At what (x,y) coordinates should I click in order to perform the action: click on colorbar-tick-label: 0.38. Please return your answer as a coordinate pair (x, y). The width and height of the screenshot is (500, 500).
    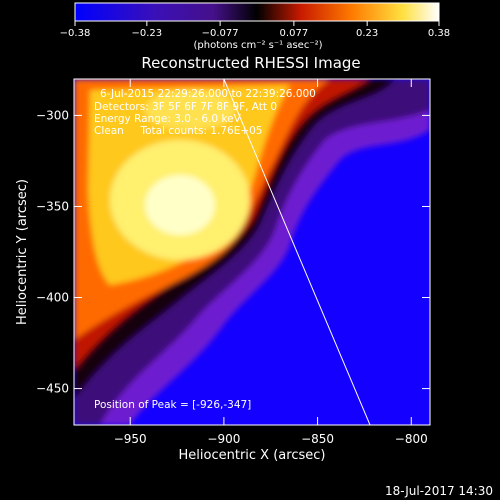
    Looking at the image, I should click on (439, 33).